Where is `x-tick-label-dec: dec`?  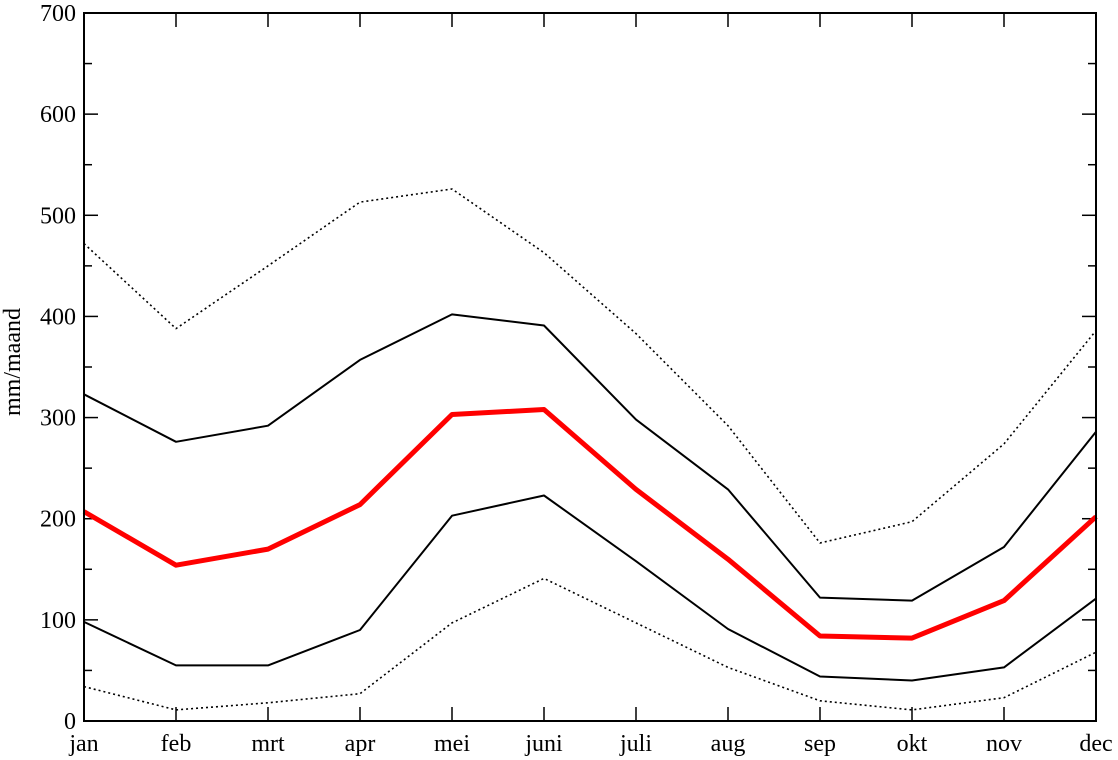
x-tick-label-dec: dec is located at coordinates (1095, 744).